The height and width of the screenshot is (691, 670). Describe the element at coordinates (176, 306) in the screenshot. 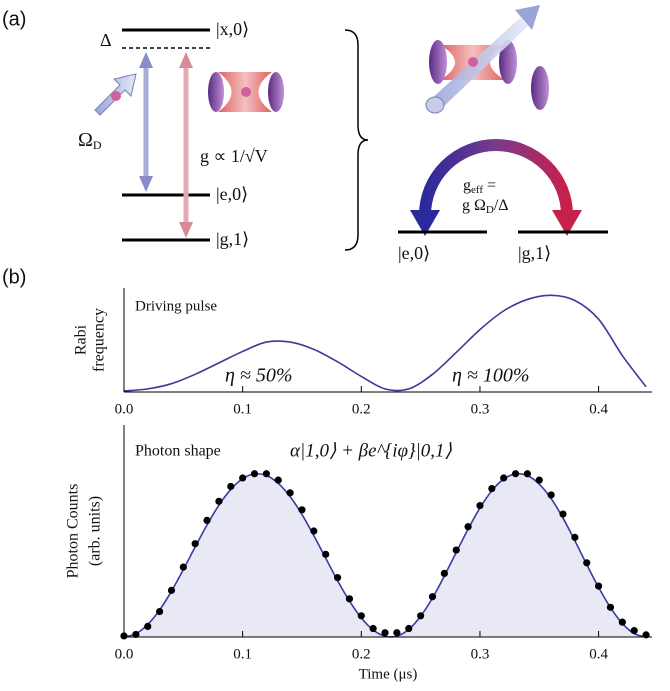

I see `annotation: Driving pulse` at that location.